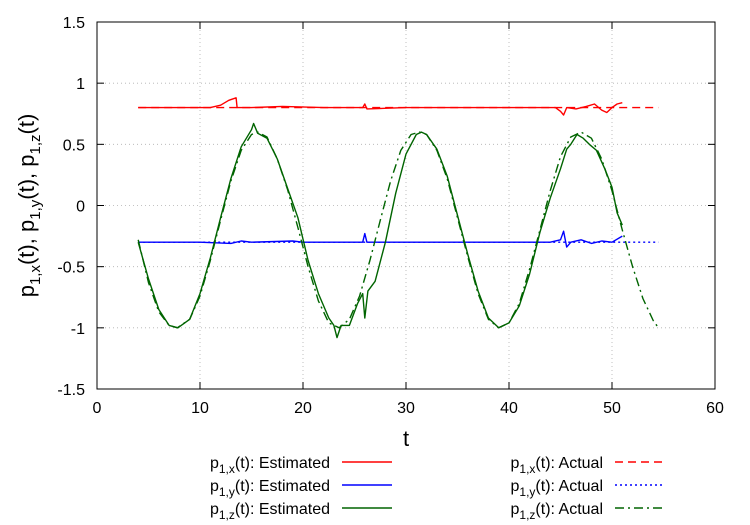 This screenshot has height=525, width=750. Describe the element at coordinates (26, 124) in the screenshot. I see `y-label-part: (t)` at that location.